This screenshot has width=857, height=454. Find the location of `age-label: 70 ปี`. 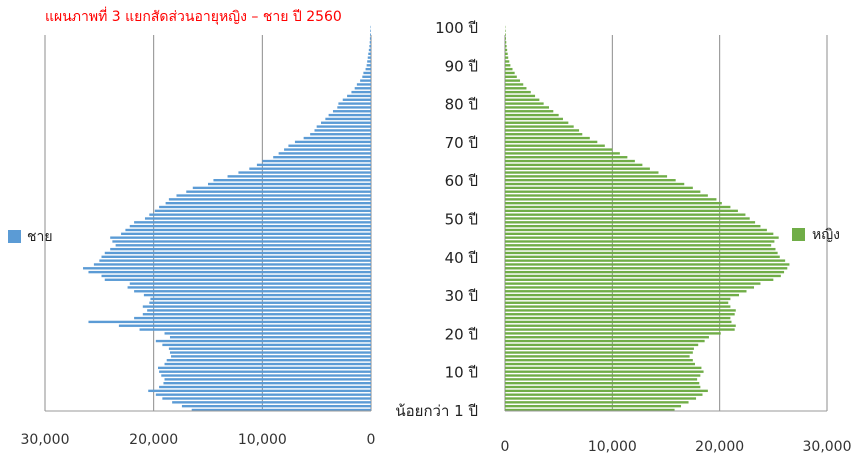

age-label: 70 ปี is located at coordinates (461, 143).